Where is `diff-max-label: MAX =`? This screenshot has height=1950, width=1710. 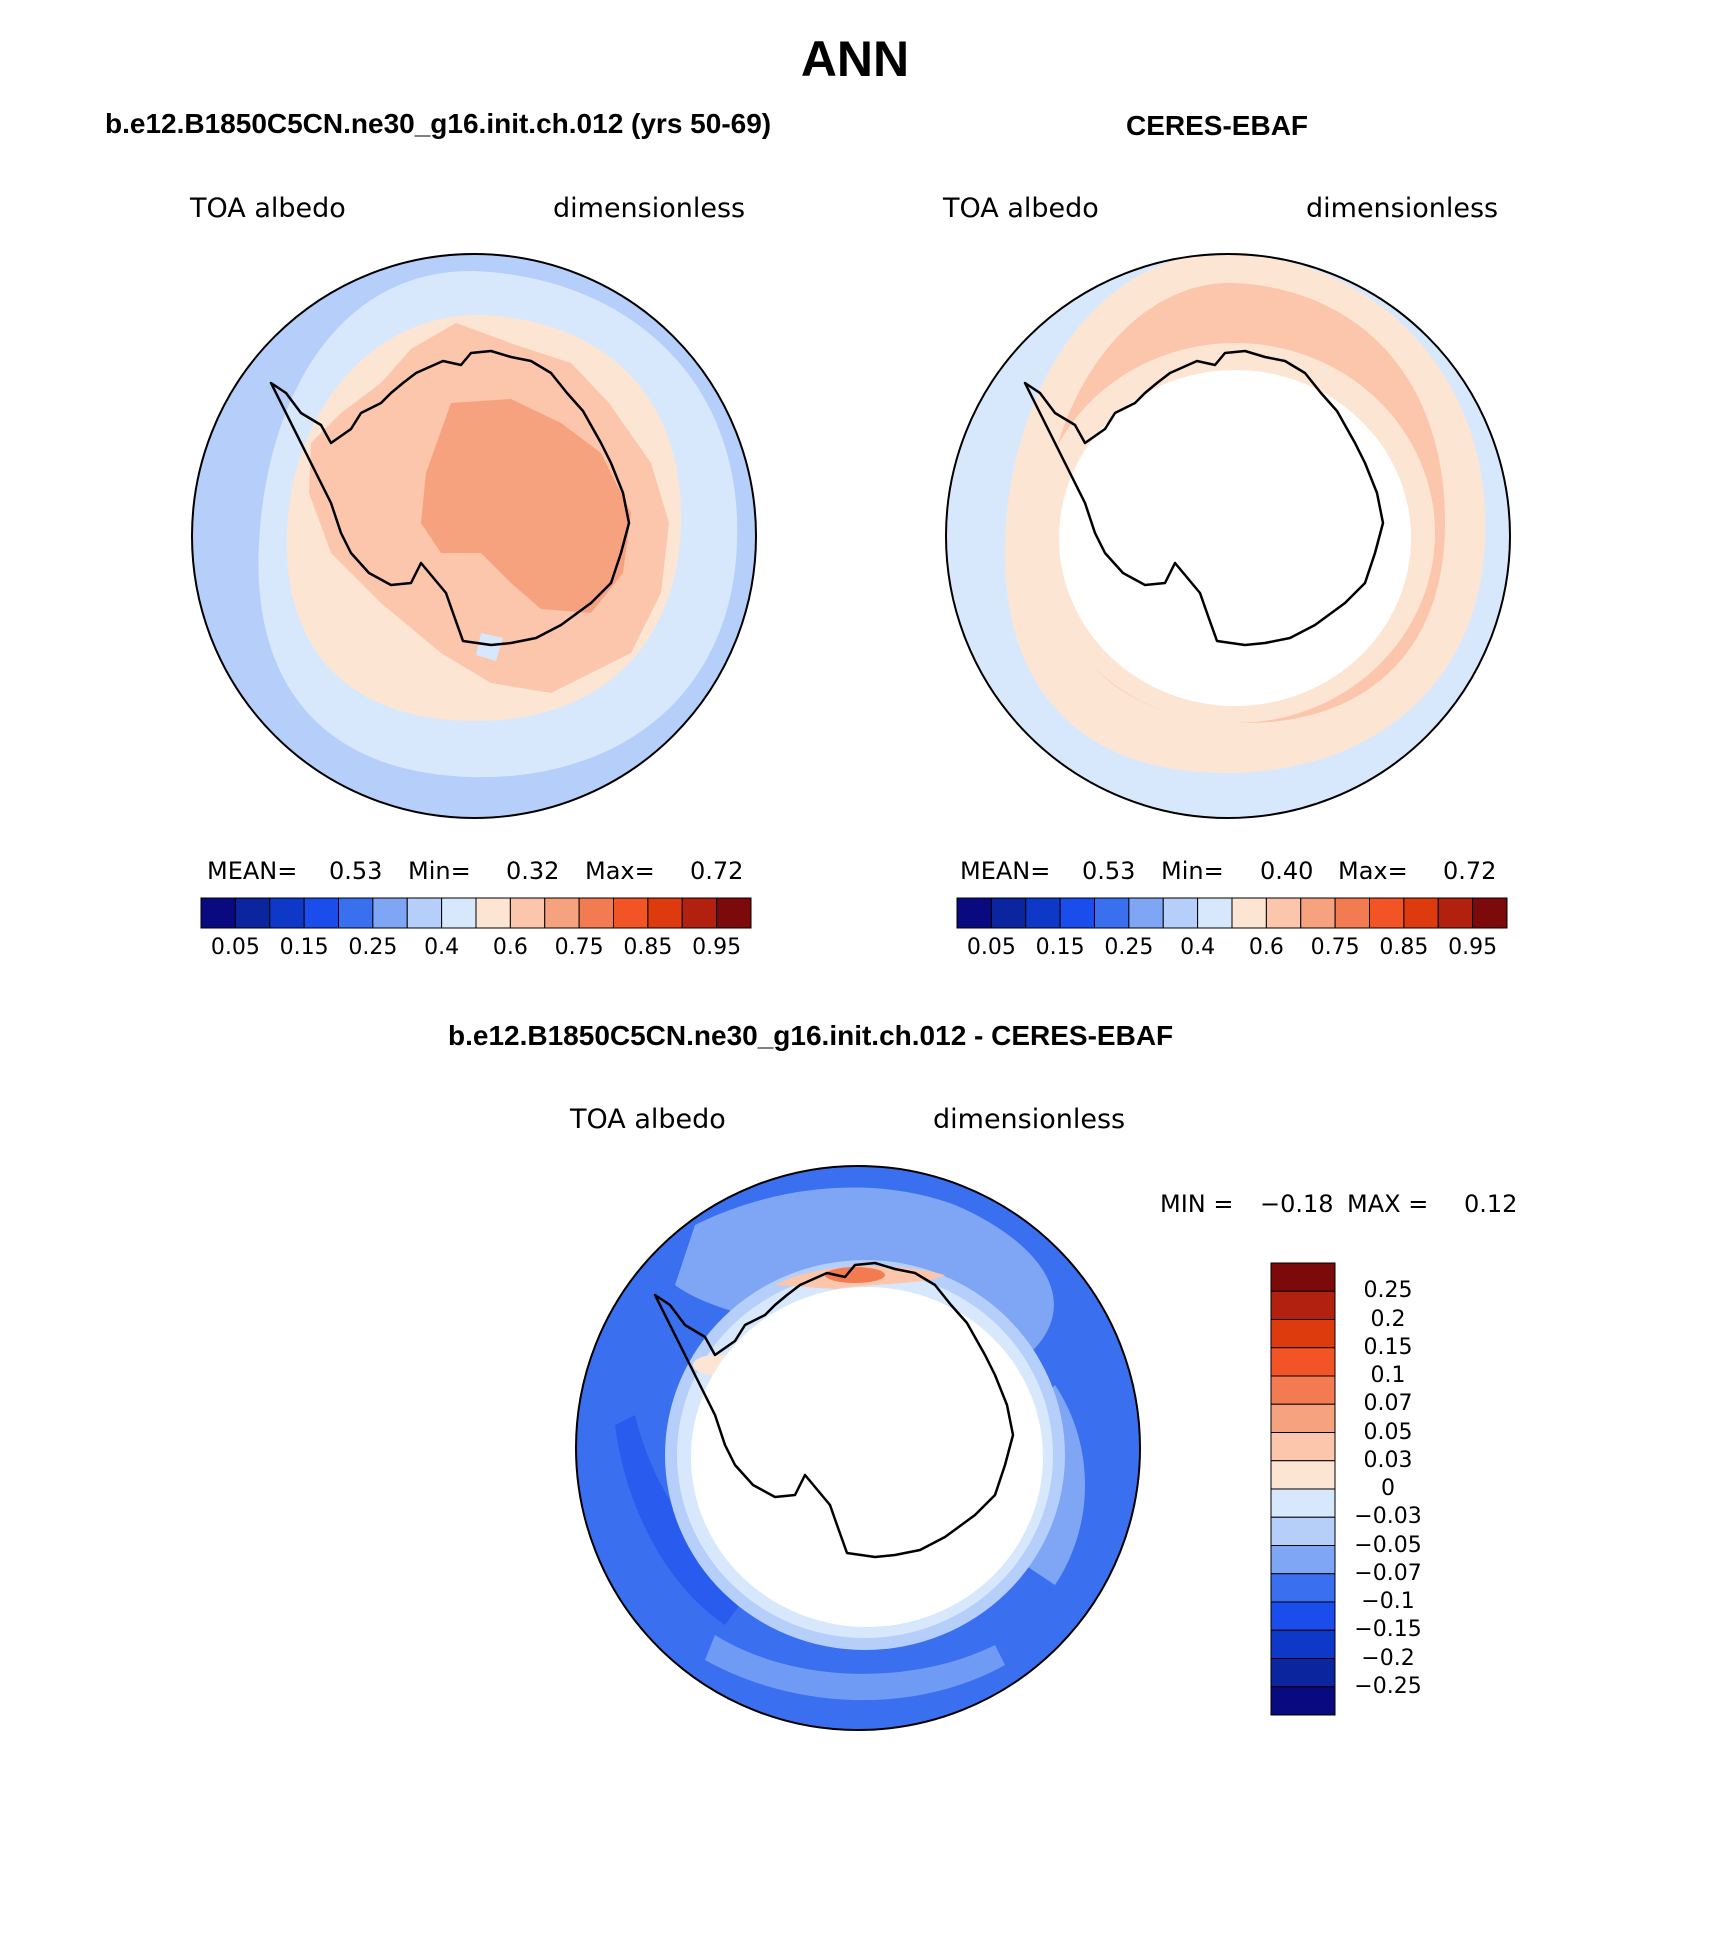
diff-max-label: MAX = is located at coordinates (1388, 1204).